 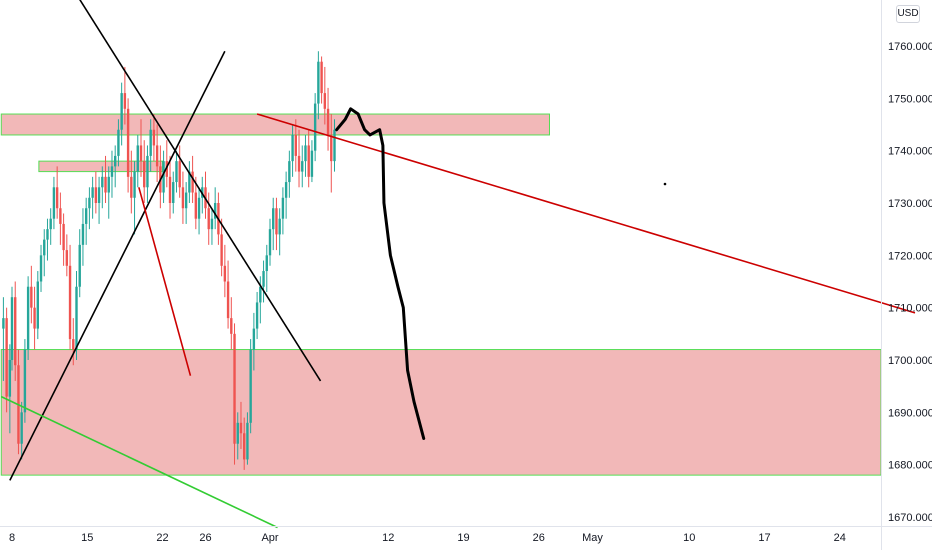 I want to click on time-tick-label: 15, so click(x=87, y=538).